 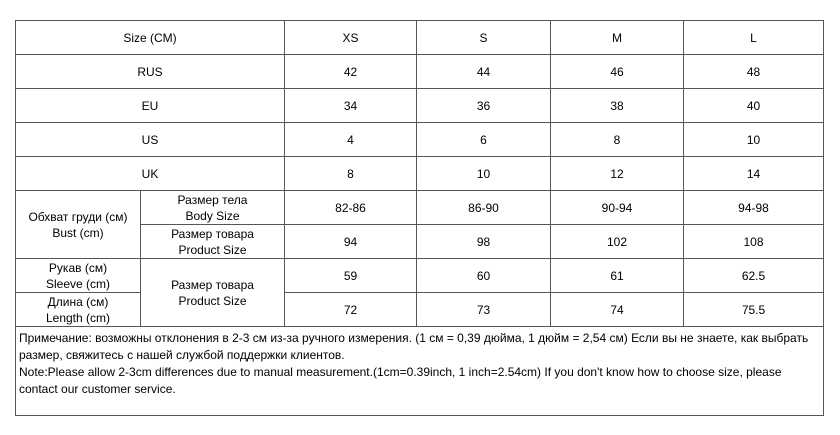 I want to click on value-cell: 61, so click(x=617, y=275).